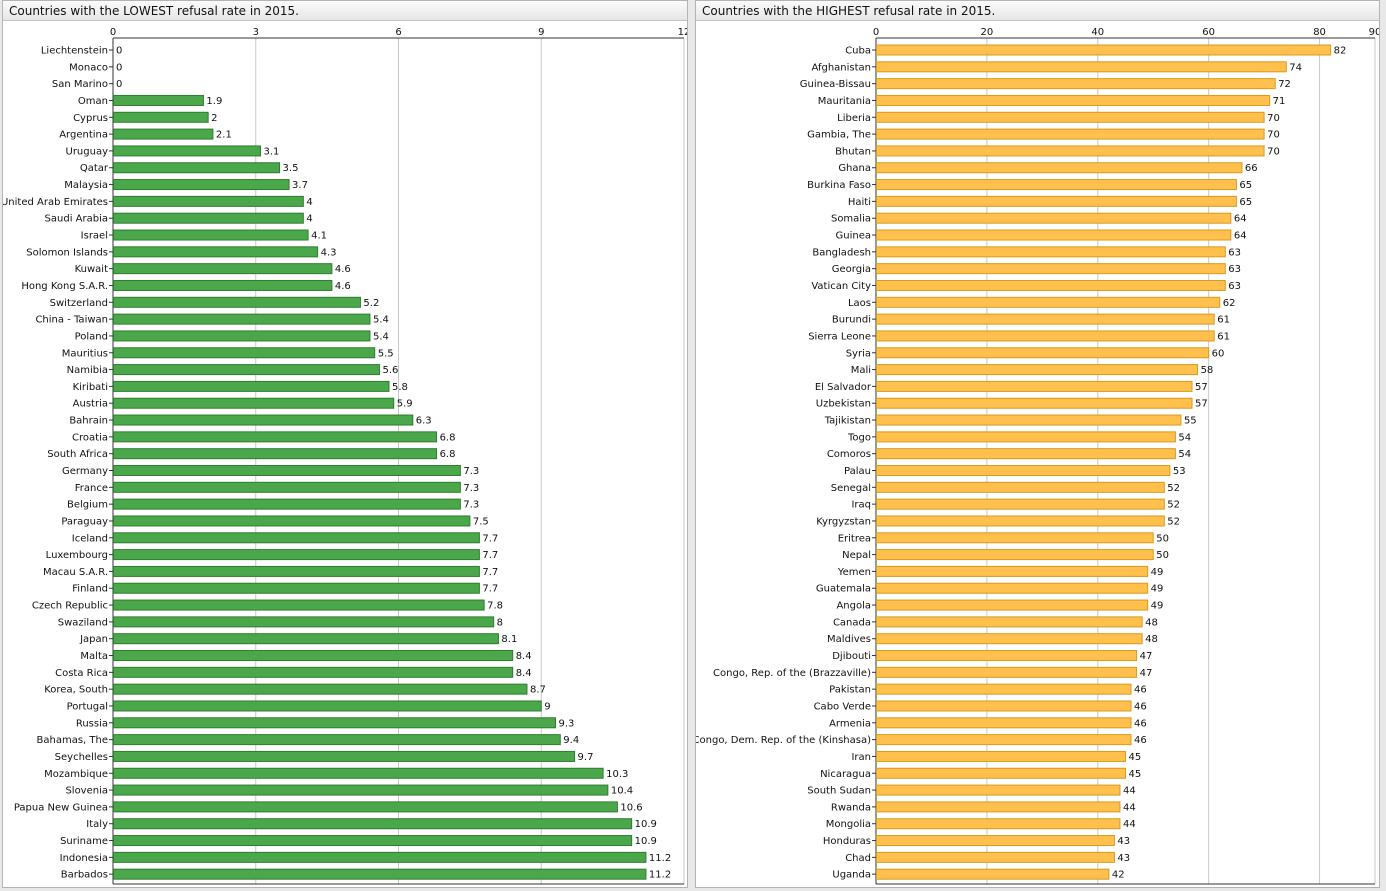 This screenshot has height=891, width=1386. I want to click on value-label: 7.5, so click(481, 521).